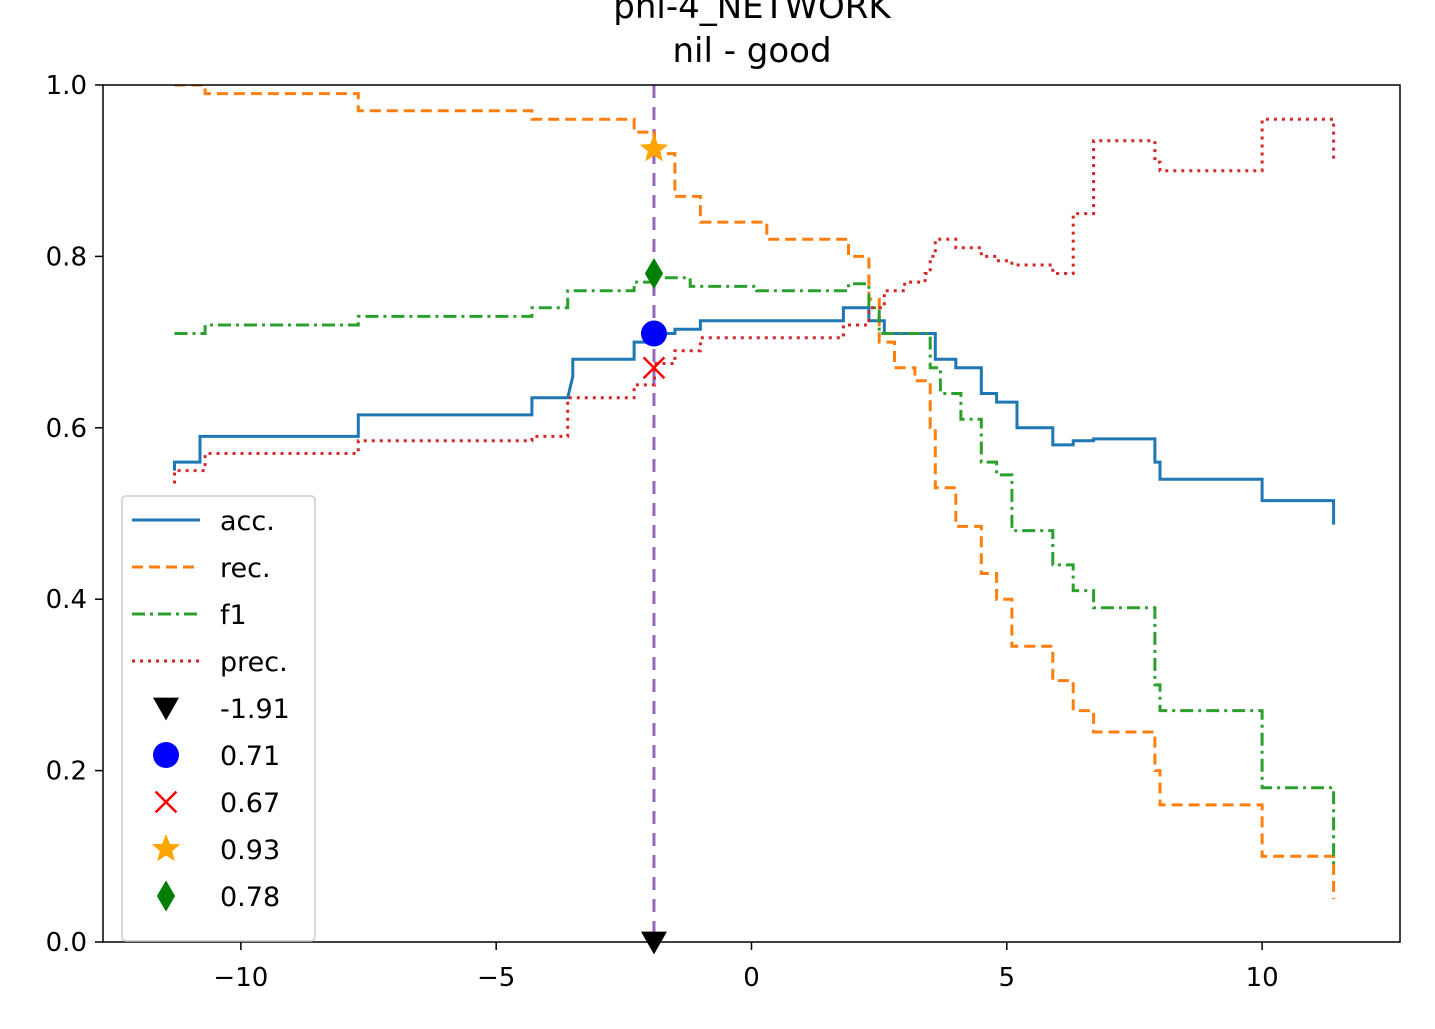 The width and height of the screenshot is (1435, 1029). I want to click on y-tick-label: 0.8, so click(66, 257).